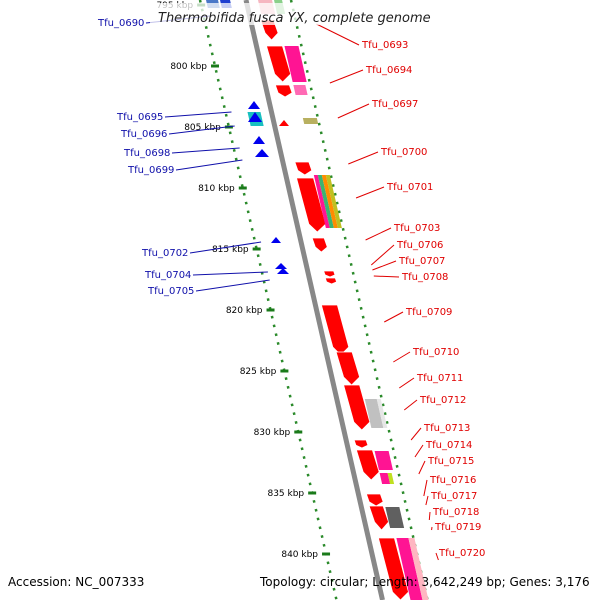 Image resolution: width=600 pixels, height=600 pixels. Describe the element at coordinates (450, 461) in the screenshot. I see `gene-label-tfu-0715: Tfu_0715` at that location.